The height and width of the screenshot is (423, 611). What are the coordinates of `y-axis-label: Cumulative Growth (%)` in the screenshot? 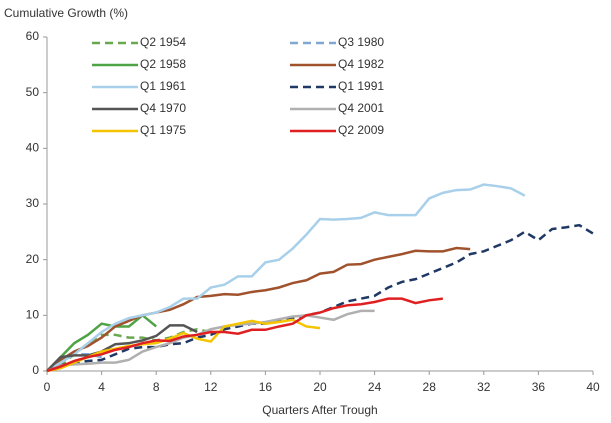 It's located at (66, 13).